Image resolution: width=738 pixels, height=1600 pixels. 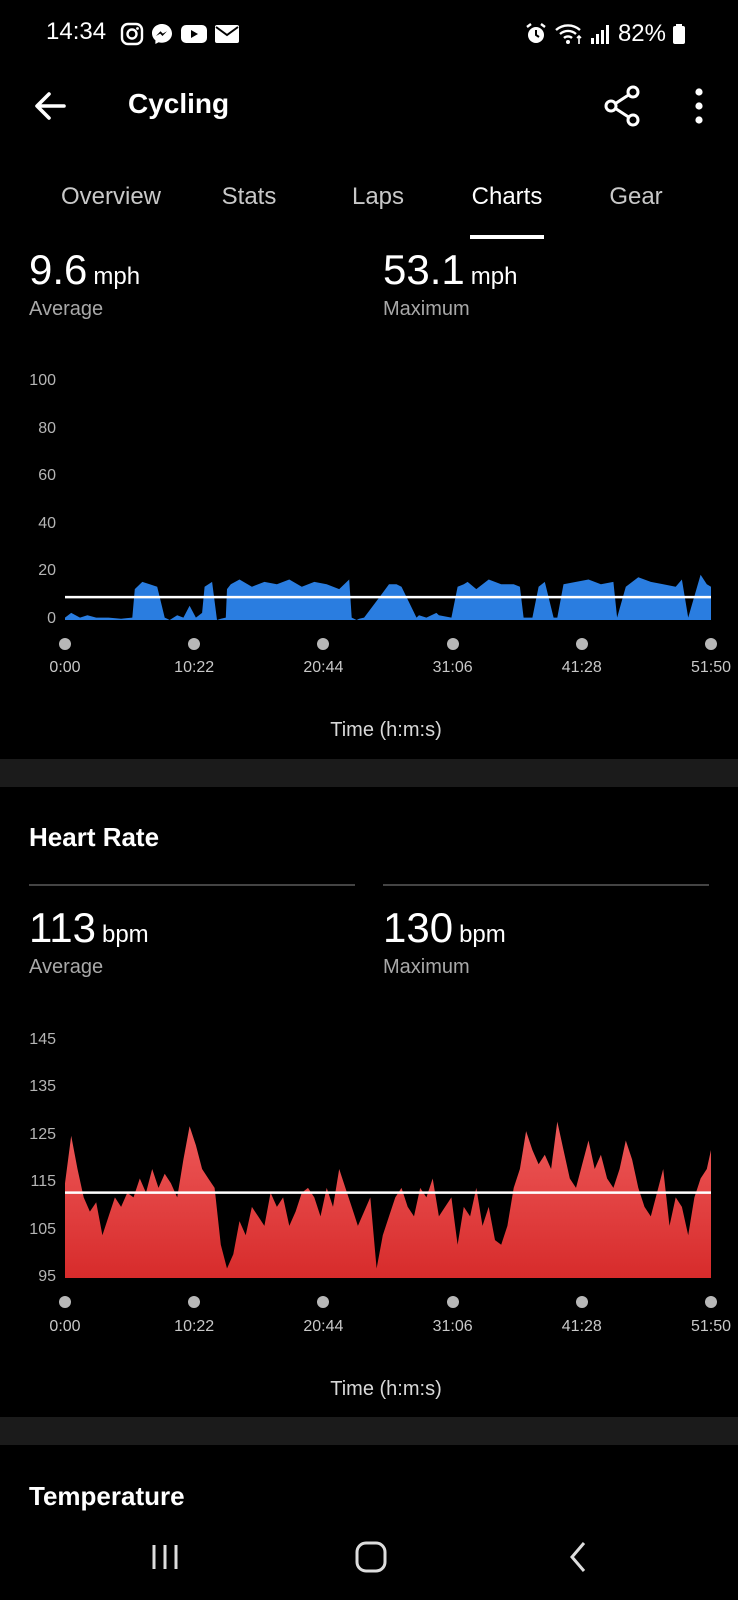 What do you see at coordinates (42, 1039) in the screenshot?
I see `y-tick-label: 145` at bounding box center [42, 1039].